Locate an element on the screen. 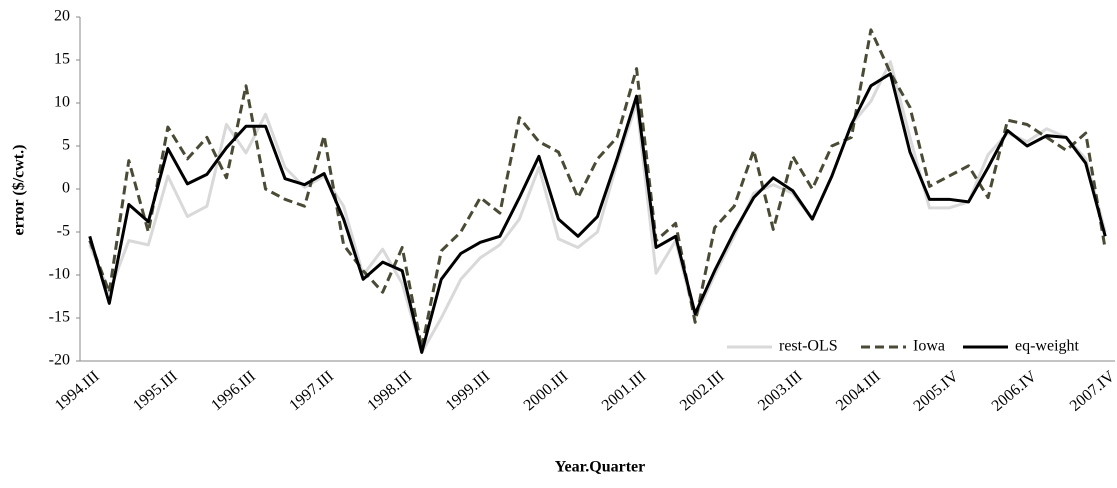 The image size is (1117, 488). x-tick-label: 2002.III is located at coordinates (702, 391).